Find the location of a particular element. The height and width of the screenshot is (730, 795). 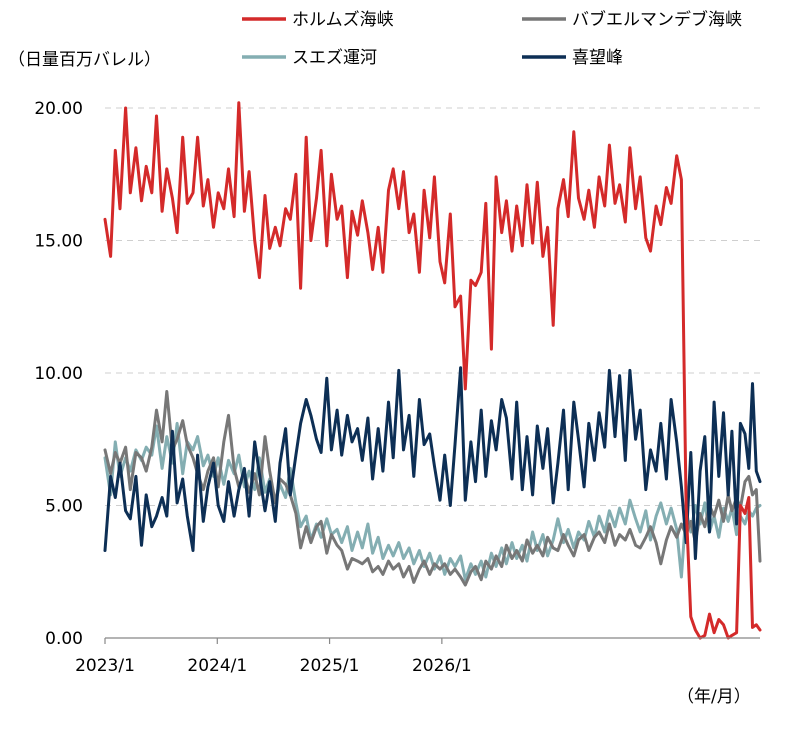

x-tick-label-3: 2026/1 is located at coordinates (442, 666).